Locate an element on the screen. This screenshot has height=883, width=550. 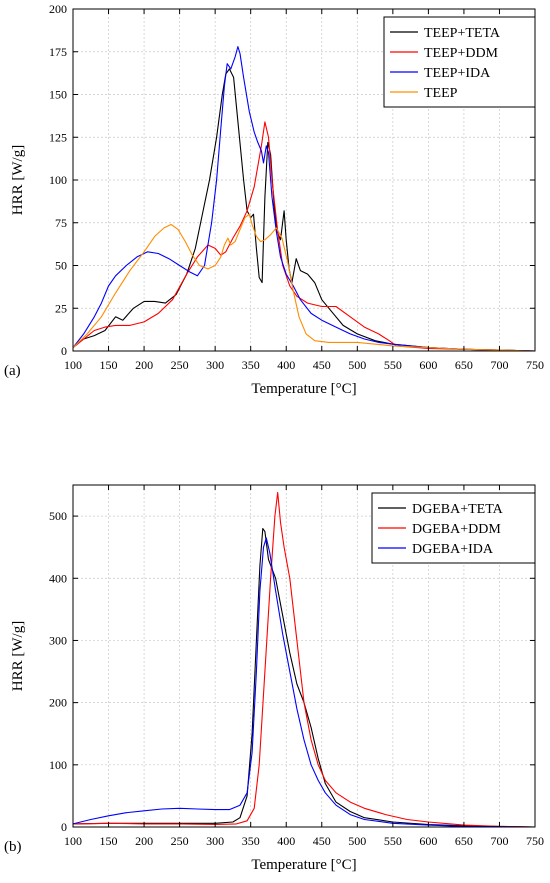
y-tick-label: 400 is located at coordinates (58, 578).